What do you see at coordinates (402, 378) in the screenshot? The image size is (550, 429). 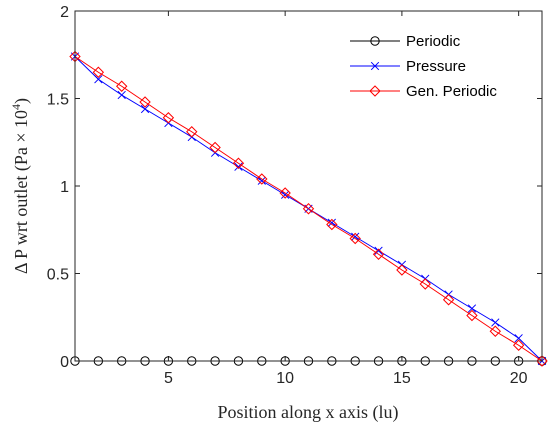 I see `x-tick-label: 15` at bounding box center [402, 378].